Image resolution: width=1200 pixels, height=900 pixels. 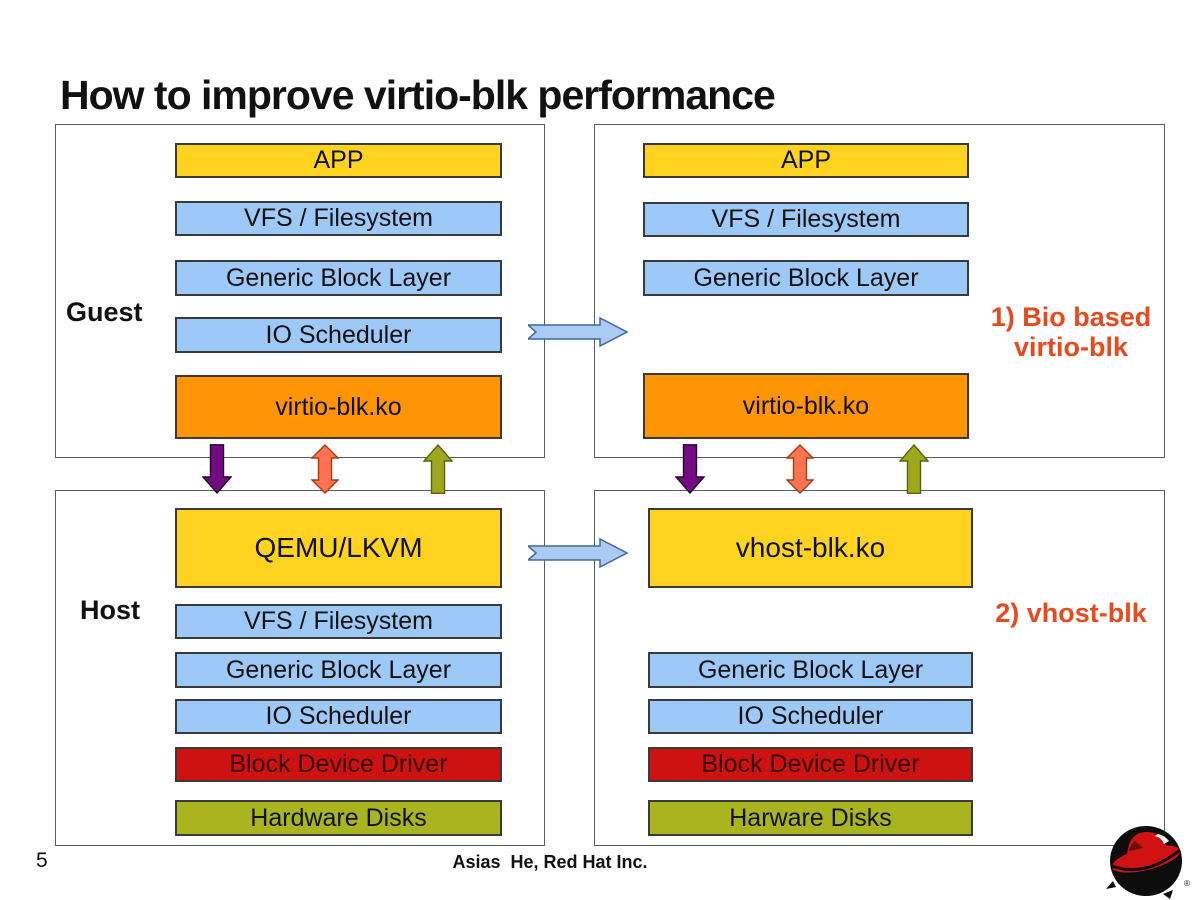 What do you see at coordinates (110, 610) in the screenshot?
I see `host-label: Host` at bounding box center [110, 610].